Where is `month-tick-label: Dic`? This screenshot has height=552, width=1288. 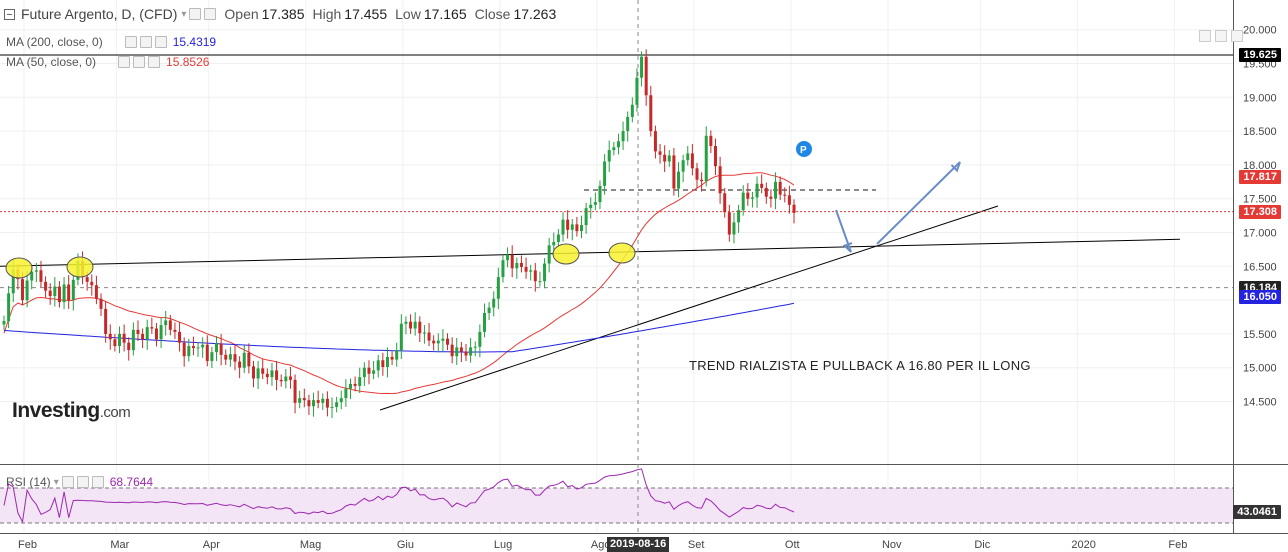 month-tick-label: Dic is located at coordinates (982, 545).